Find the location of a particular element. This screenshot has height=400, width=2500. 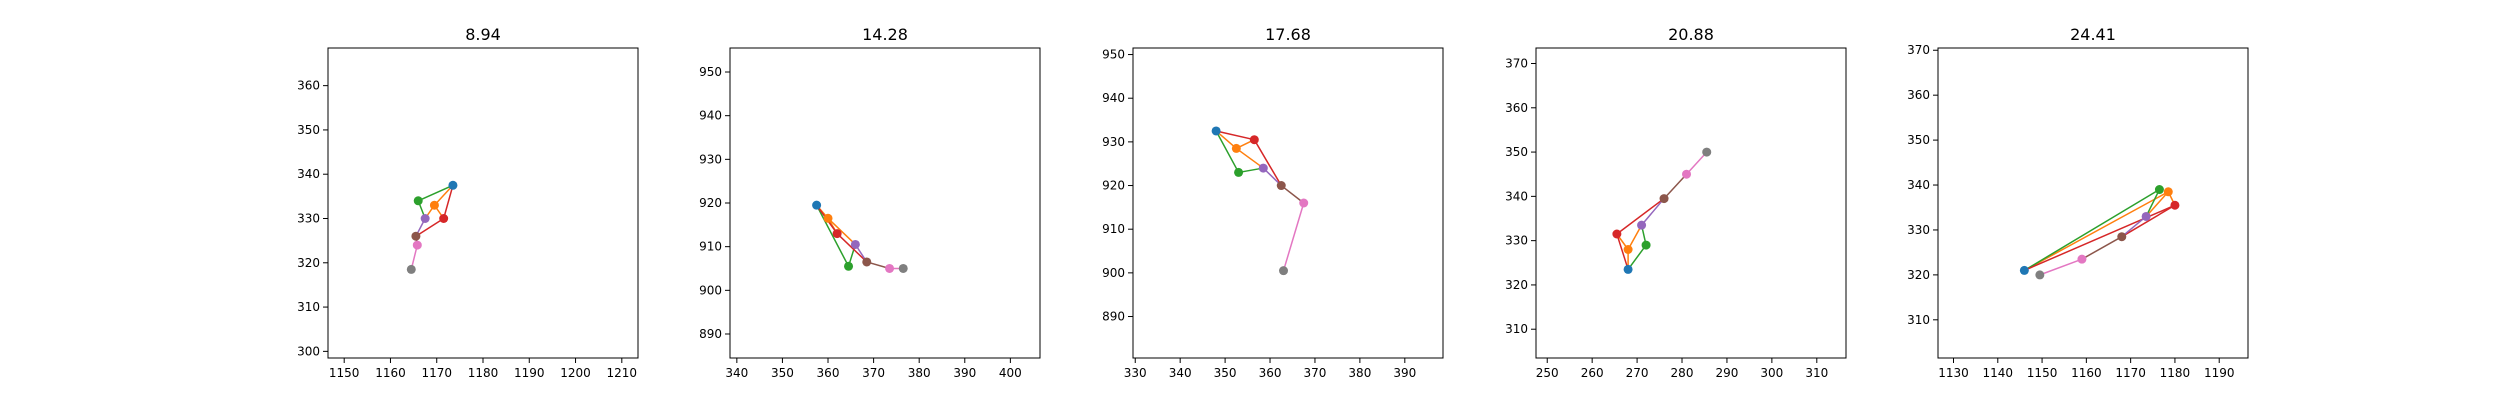

x-tick-label: 380 is located at coordinates (1359, 373).